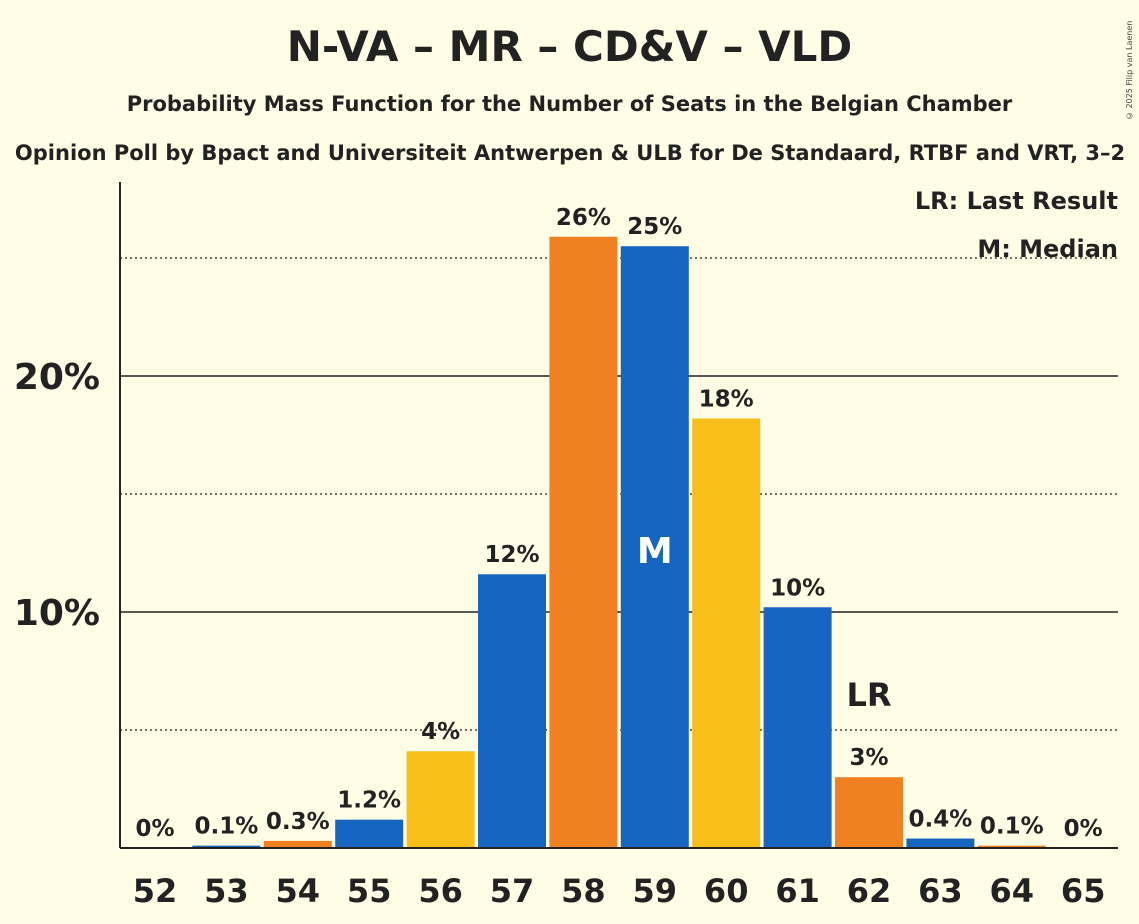 This screenshot has height=924, width=1139. Describe the element at coordinates (583, 218) in the screenshot. I see `data-label: 26%` at that location.